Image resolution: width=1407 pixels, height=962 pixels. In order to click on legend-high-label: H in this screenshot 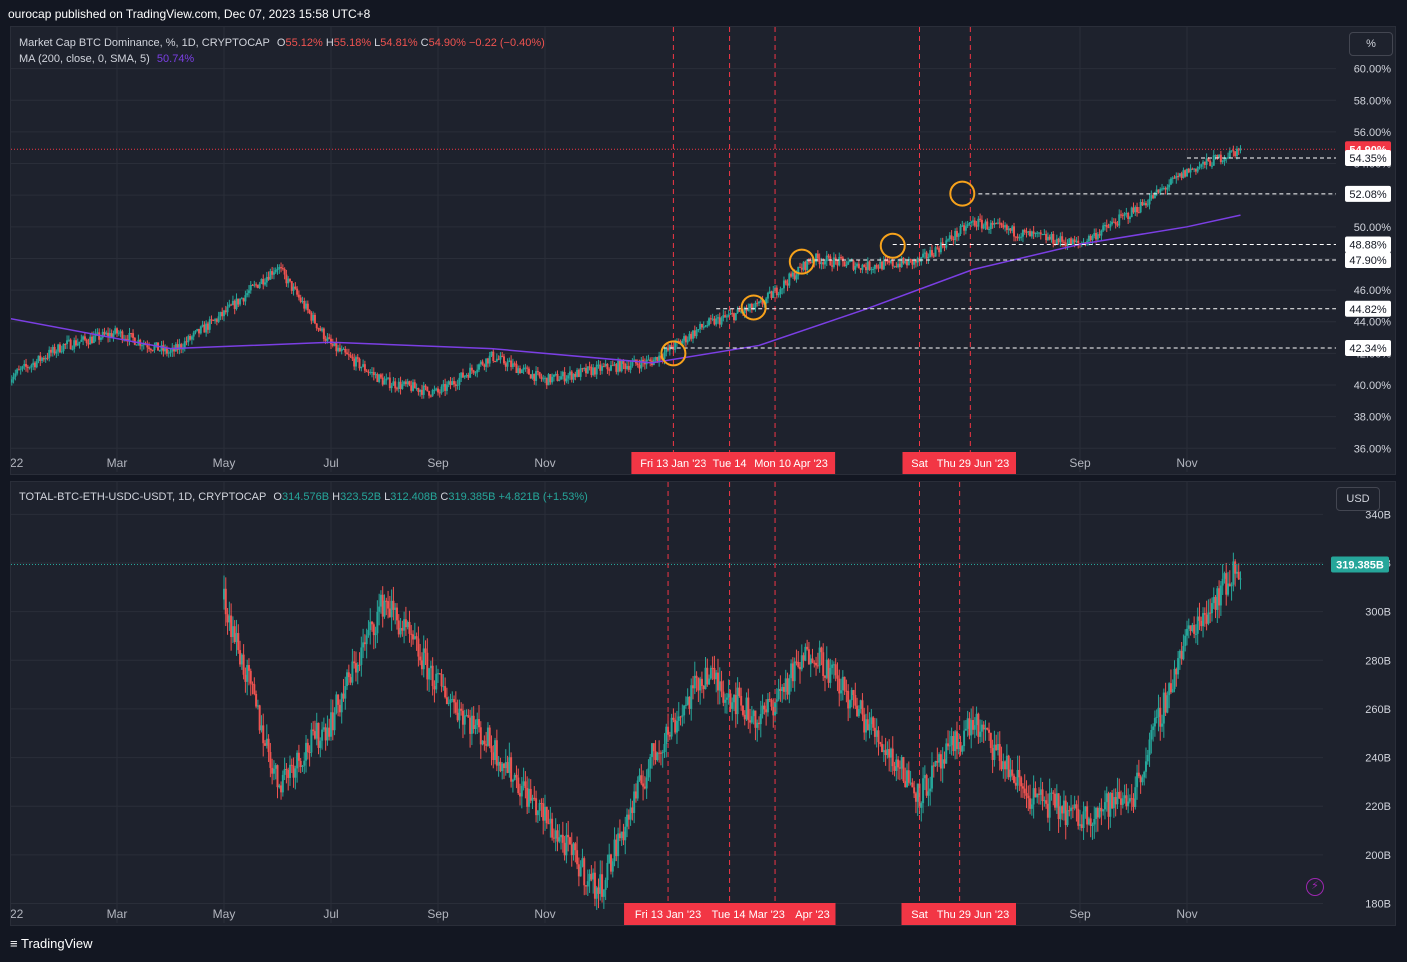, I will do `click(336, 497)`.